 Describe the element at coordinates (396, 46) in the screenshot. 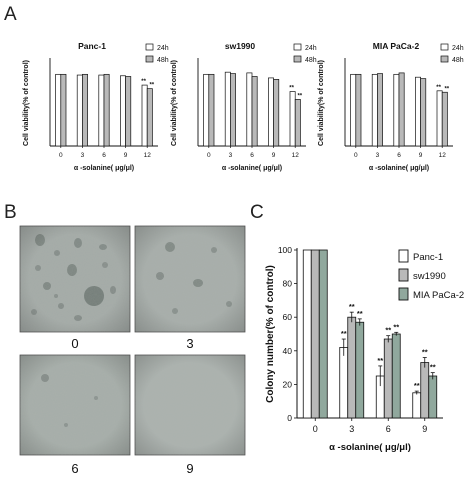

I see `chart-title: MIA PaCa-2` at that location.